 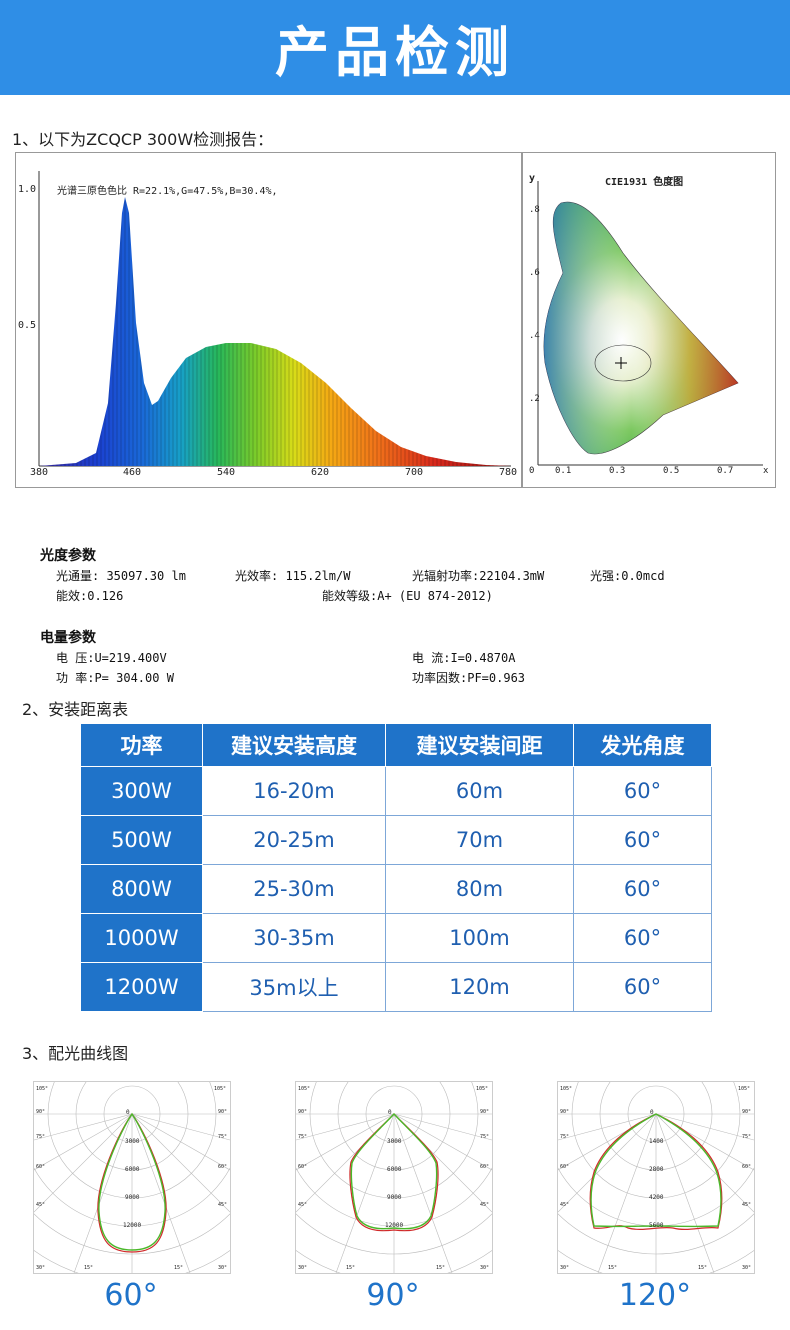 What do you see at coordinates (132, 1225) in the screenshot?
I see `ring-label-4: 12000` at bounding box center [132, 1225].